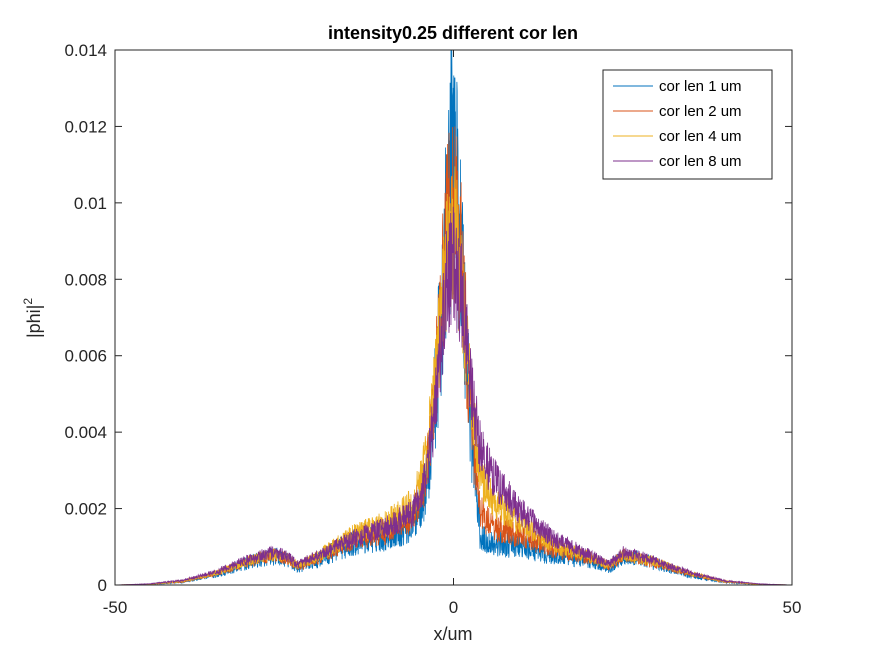  I want to click on y-tick-label: 0.002, so click(85, 509).